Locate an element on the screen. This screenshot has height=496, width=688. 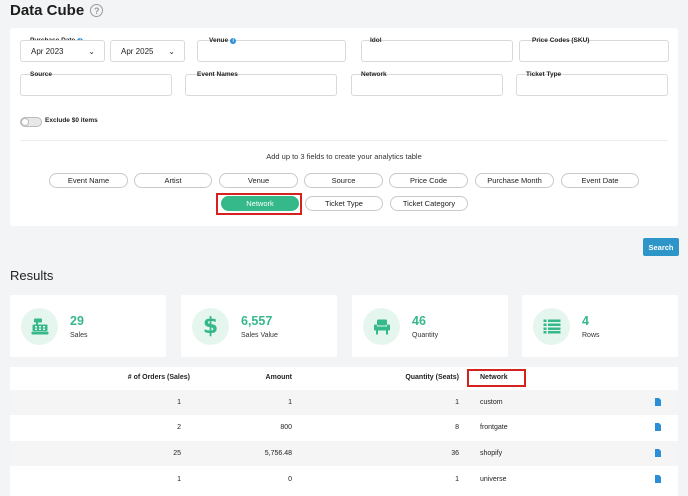
price-codes-label: Price Codes (SKU) is located at coordinates (561, 40).